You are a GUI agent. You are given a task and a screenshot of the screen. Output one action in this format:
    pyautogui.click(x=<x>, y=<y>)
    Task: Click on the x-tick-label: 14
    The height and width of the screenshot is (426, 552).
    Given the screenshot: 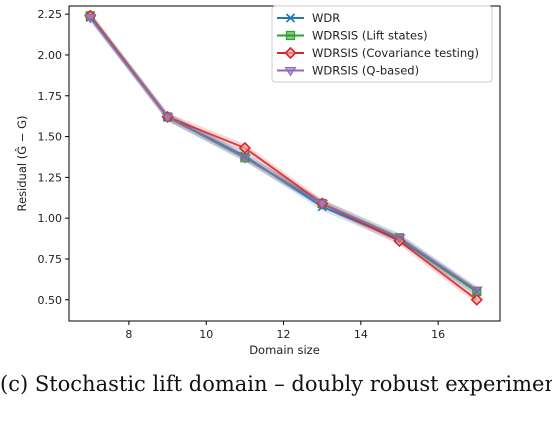 What is the action you would take?
    pyautogui.click(x=361, y=334)
    